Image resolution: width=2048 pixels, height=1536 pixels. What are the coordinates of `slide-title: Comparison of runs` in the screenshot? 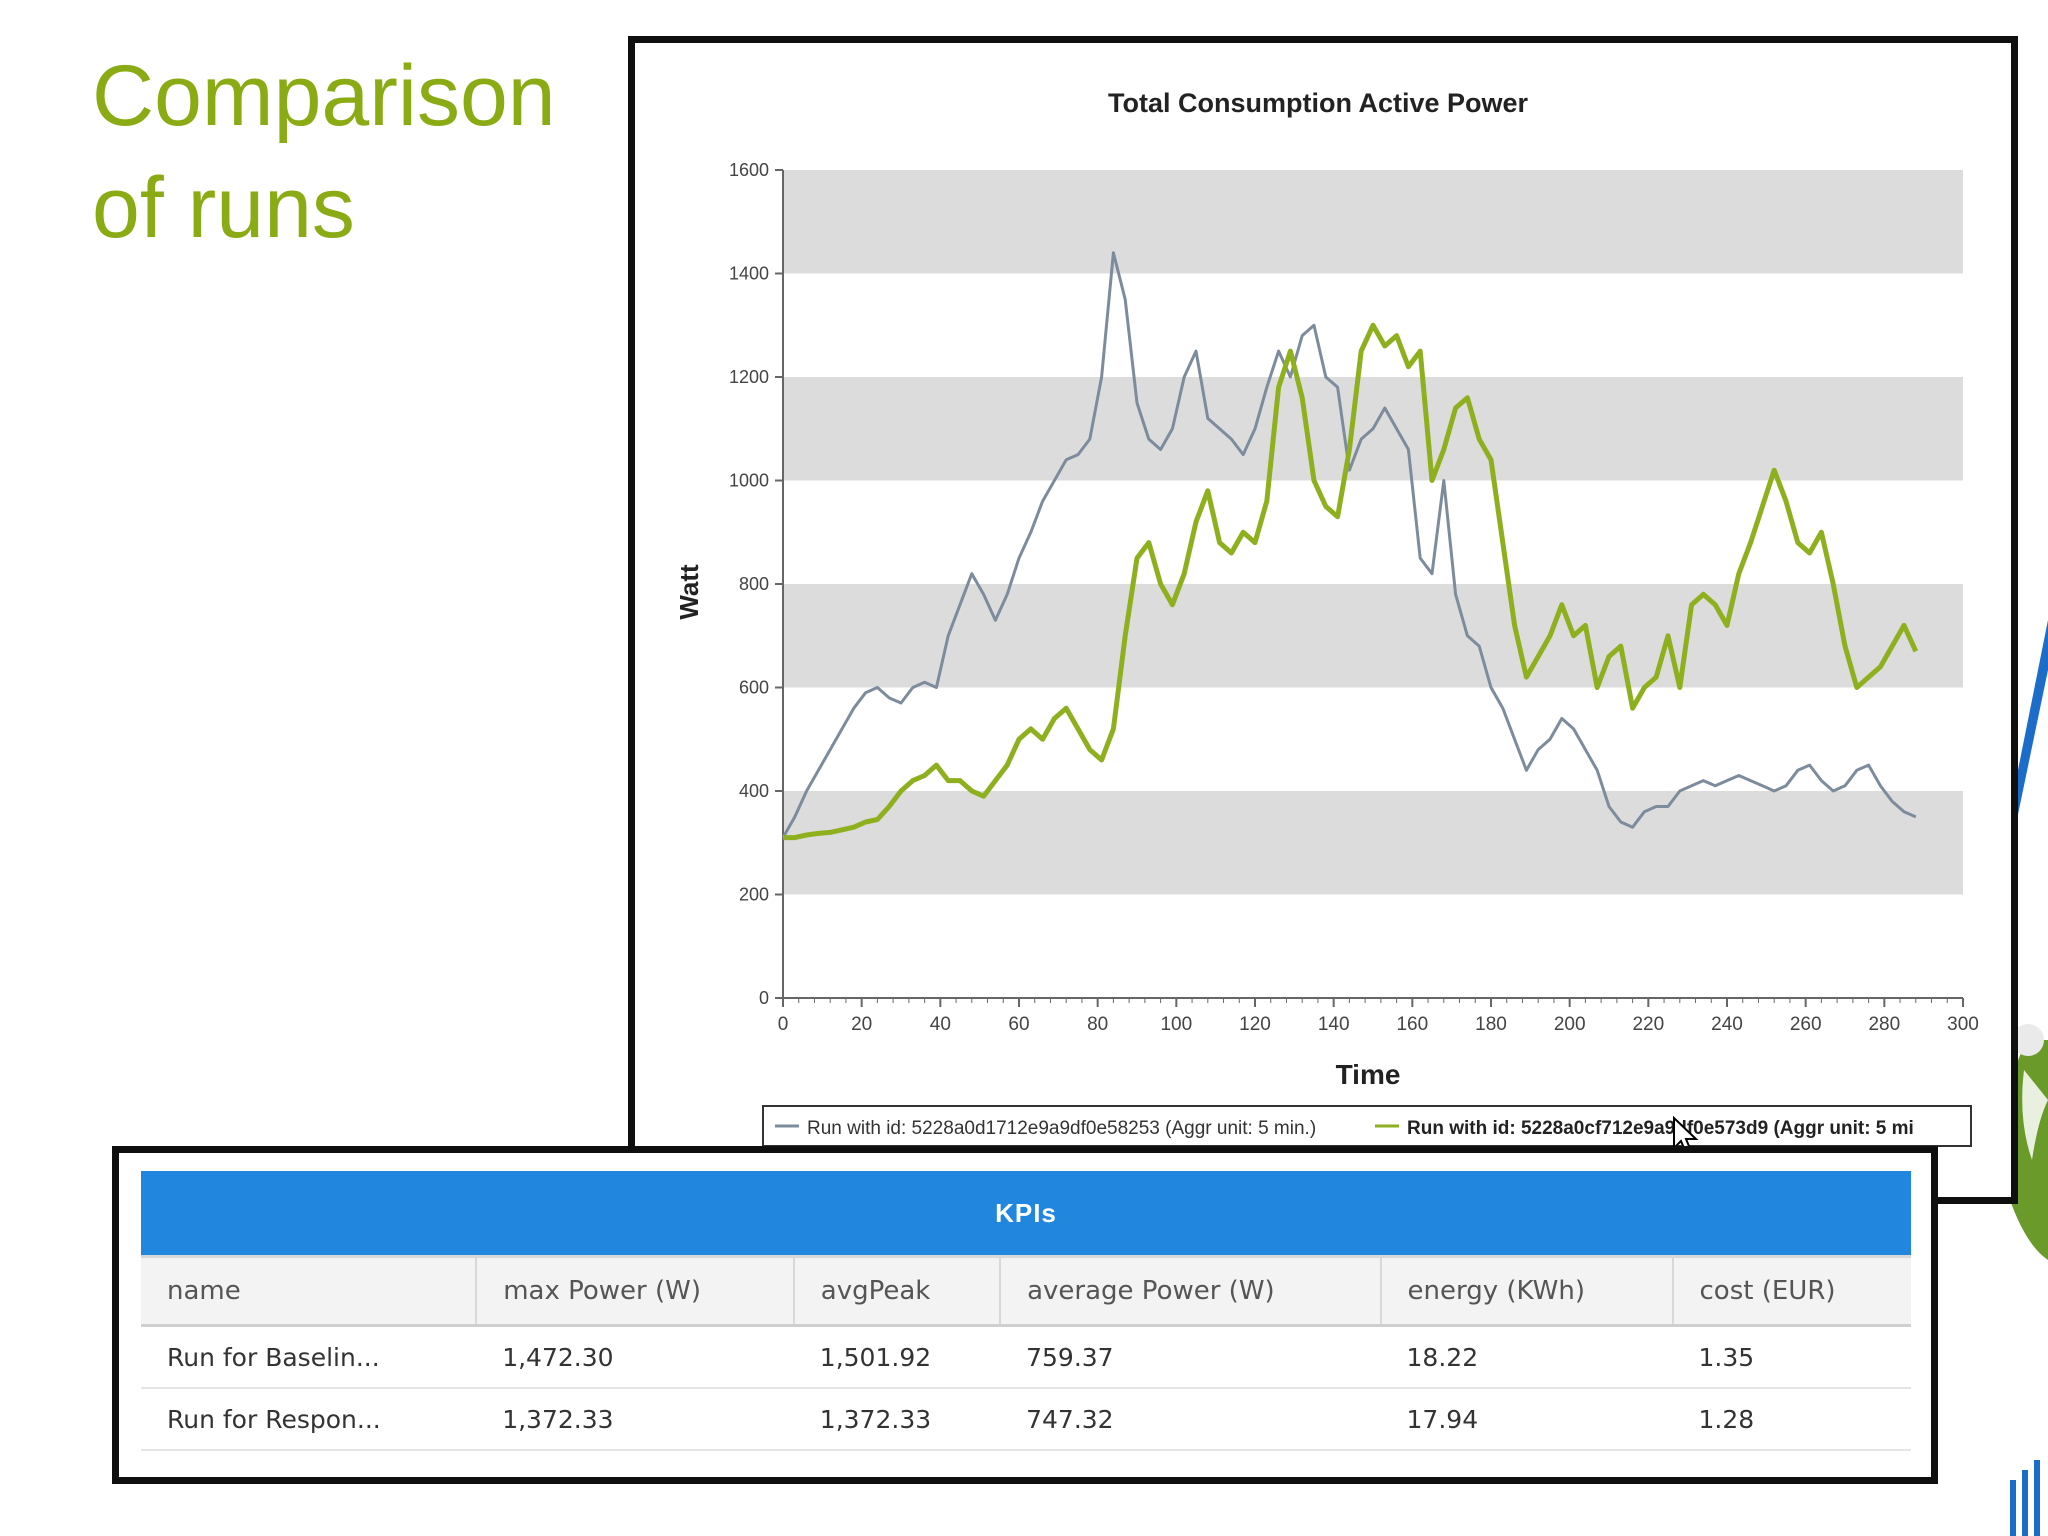 It's located at (372, 152).